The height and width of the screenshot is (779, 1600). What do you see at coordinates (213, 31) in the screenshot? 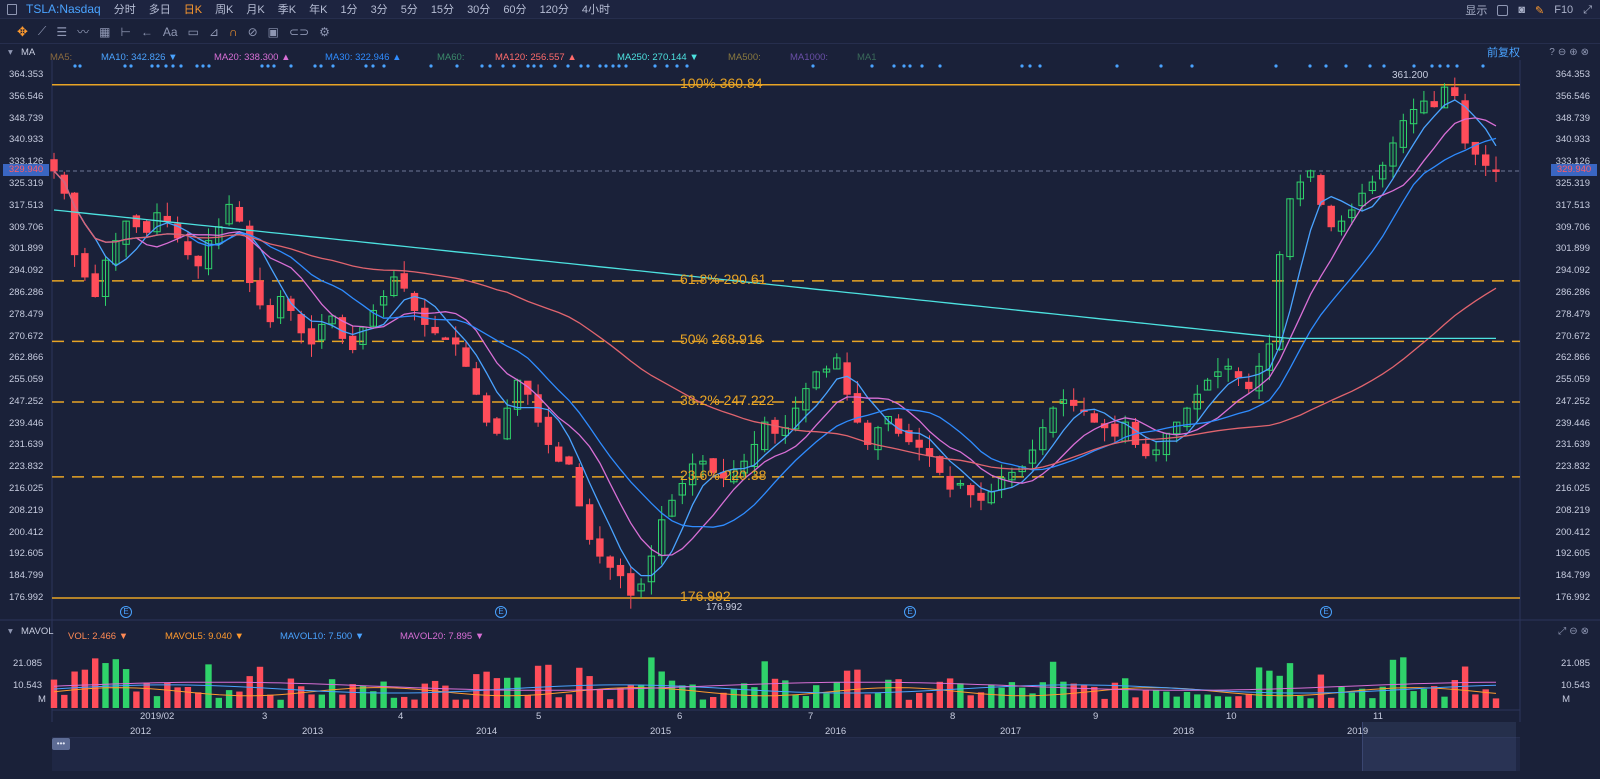
I see `ruler-icon: ⊿` at bounding box center [213, 31].